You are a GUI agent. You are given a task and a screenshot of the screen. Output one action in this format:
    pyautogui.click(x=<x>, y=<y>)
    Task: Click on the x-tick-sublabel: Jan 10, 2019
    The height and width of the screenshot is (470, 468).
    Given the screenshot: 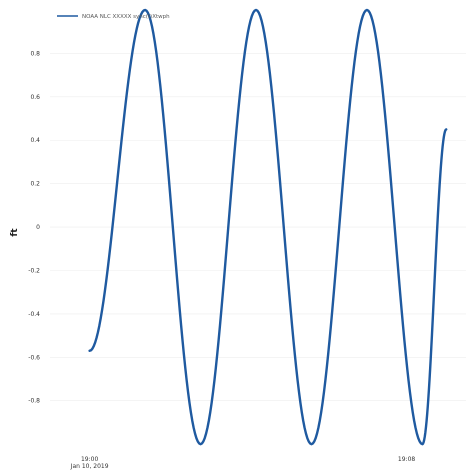 What is the action you would take?
    pyautogui.click(x=89, y=466)
    